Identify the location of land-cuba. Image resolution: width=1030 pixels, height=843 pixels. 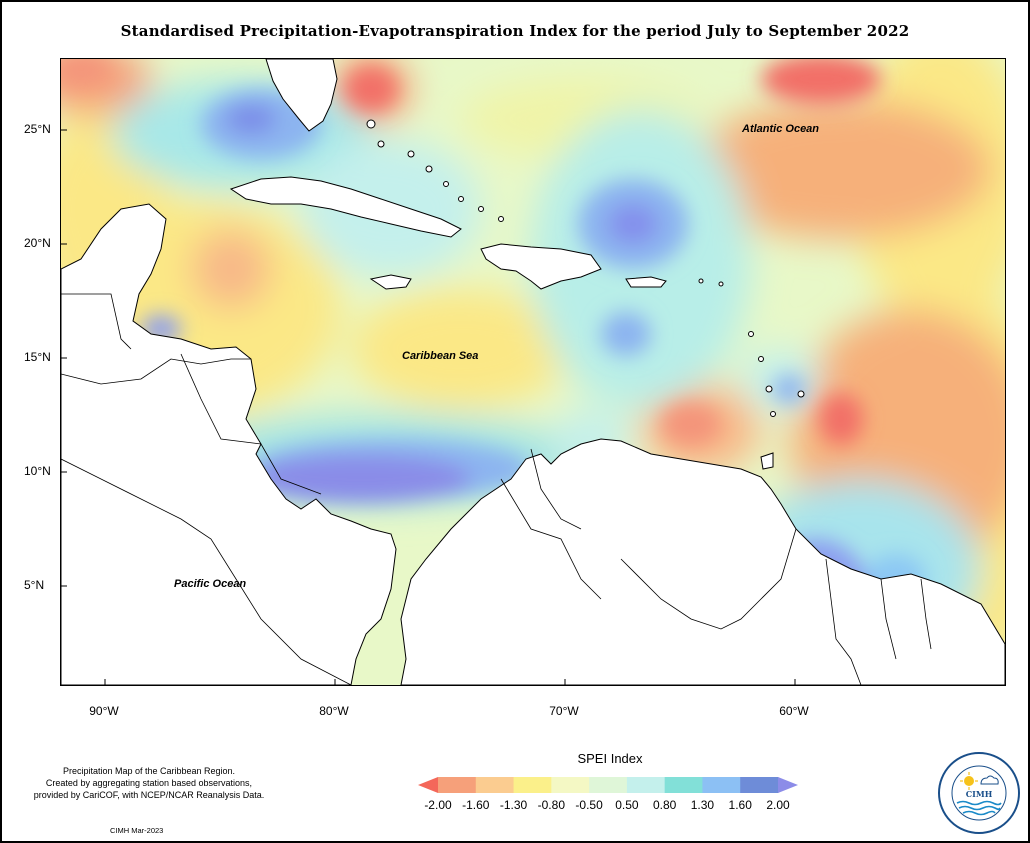
(345, 207).